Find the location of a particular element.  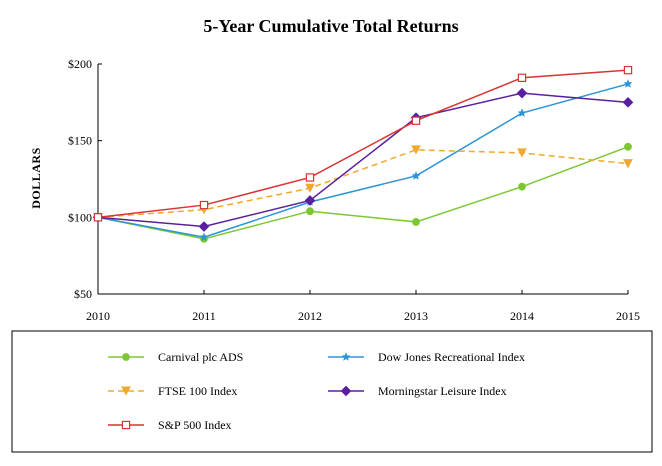

legend-item: FTSE 100 Index is located at coordinates (172, 391).